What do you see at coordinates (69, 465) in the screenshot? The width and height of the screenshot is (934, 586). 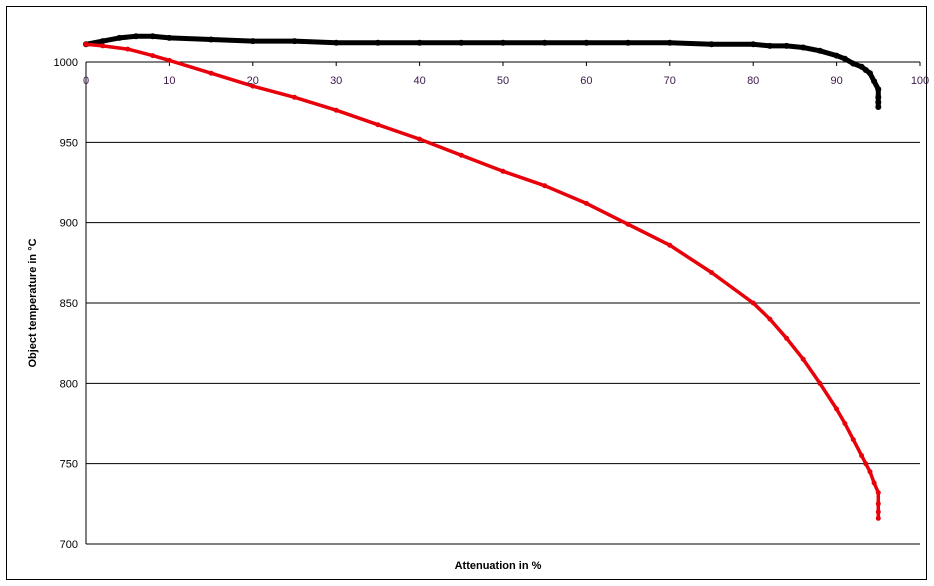 I see `y-tick-label: 750` at bounding box center [69, 465].